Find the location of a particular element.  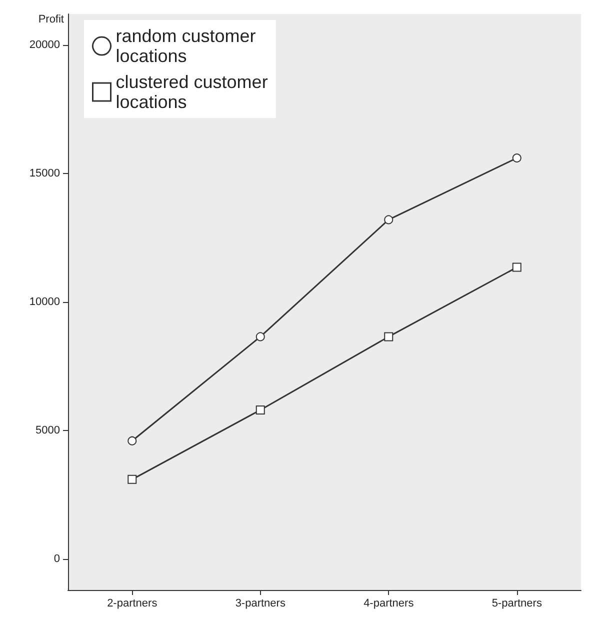

y-tick-label: 15000 is located at coordinates (44, 173).